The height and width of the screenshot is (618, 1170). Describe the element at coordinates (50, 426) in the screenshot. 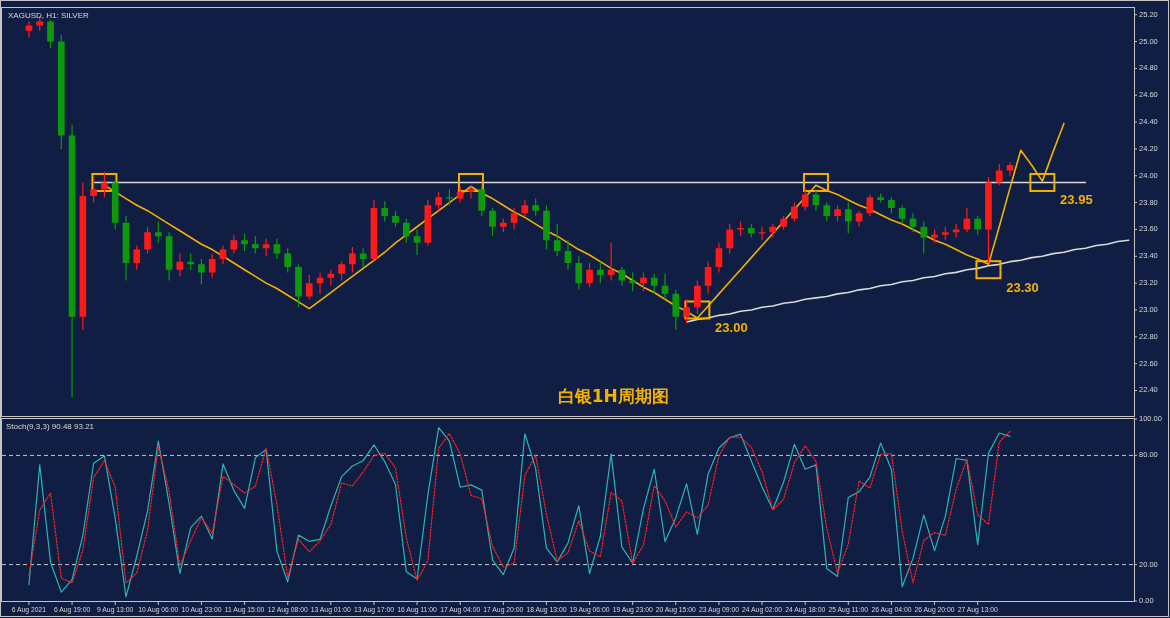

I see `chart-title: Stoch(9,3,3) 90.48 93.21` at that location.